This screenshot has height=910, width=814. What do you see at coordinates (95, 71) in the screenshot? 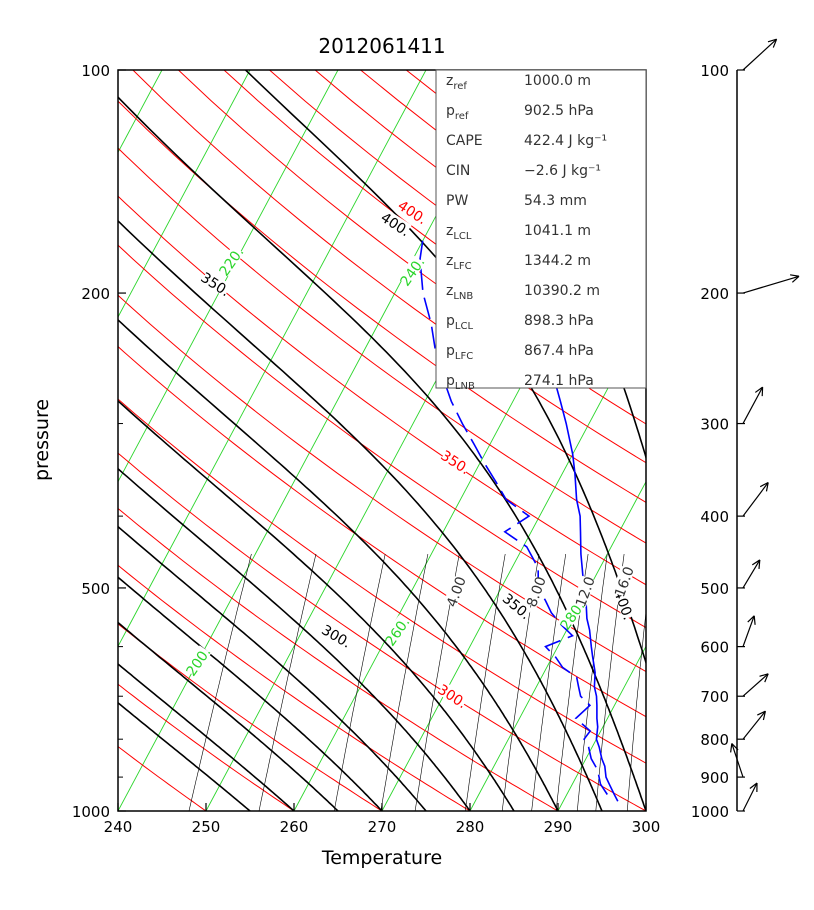
I see `y-tick-label: 100` at bounding box center [95, 71].